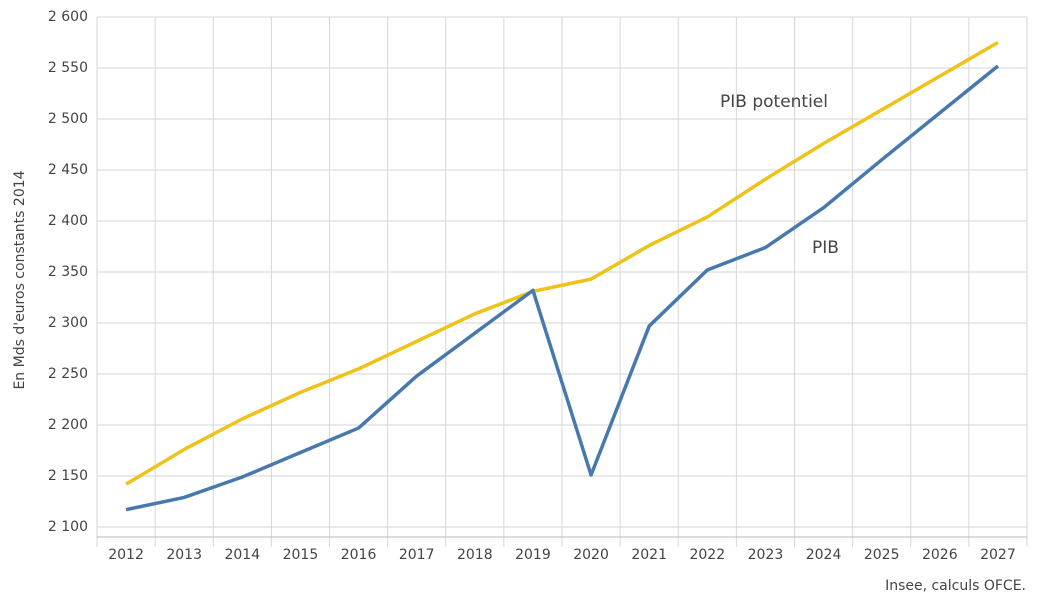 This screenshot has width=1043, height=599. I want to click on x-tick-label: 2014, so click(242, 555).